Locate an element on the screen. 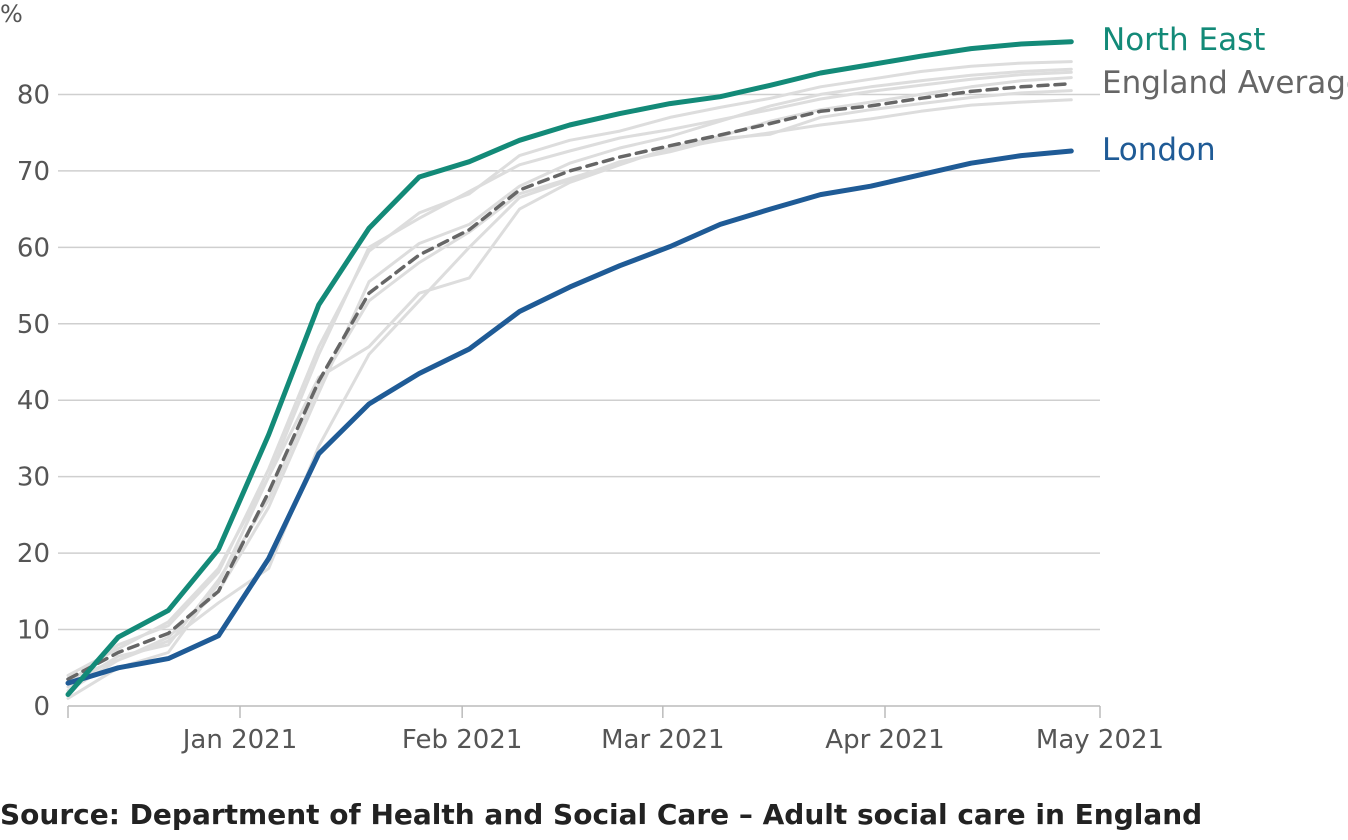  y-tick-label-30: 30 is located at coordinates (33, 478).